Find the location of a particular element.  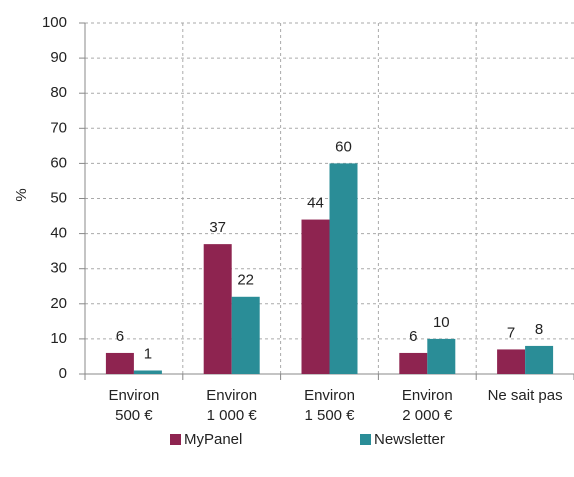

y-tick-label: 30 is located at coordinates (58, 268).